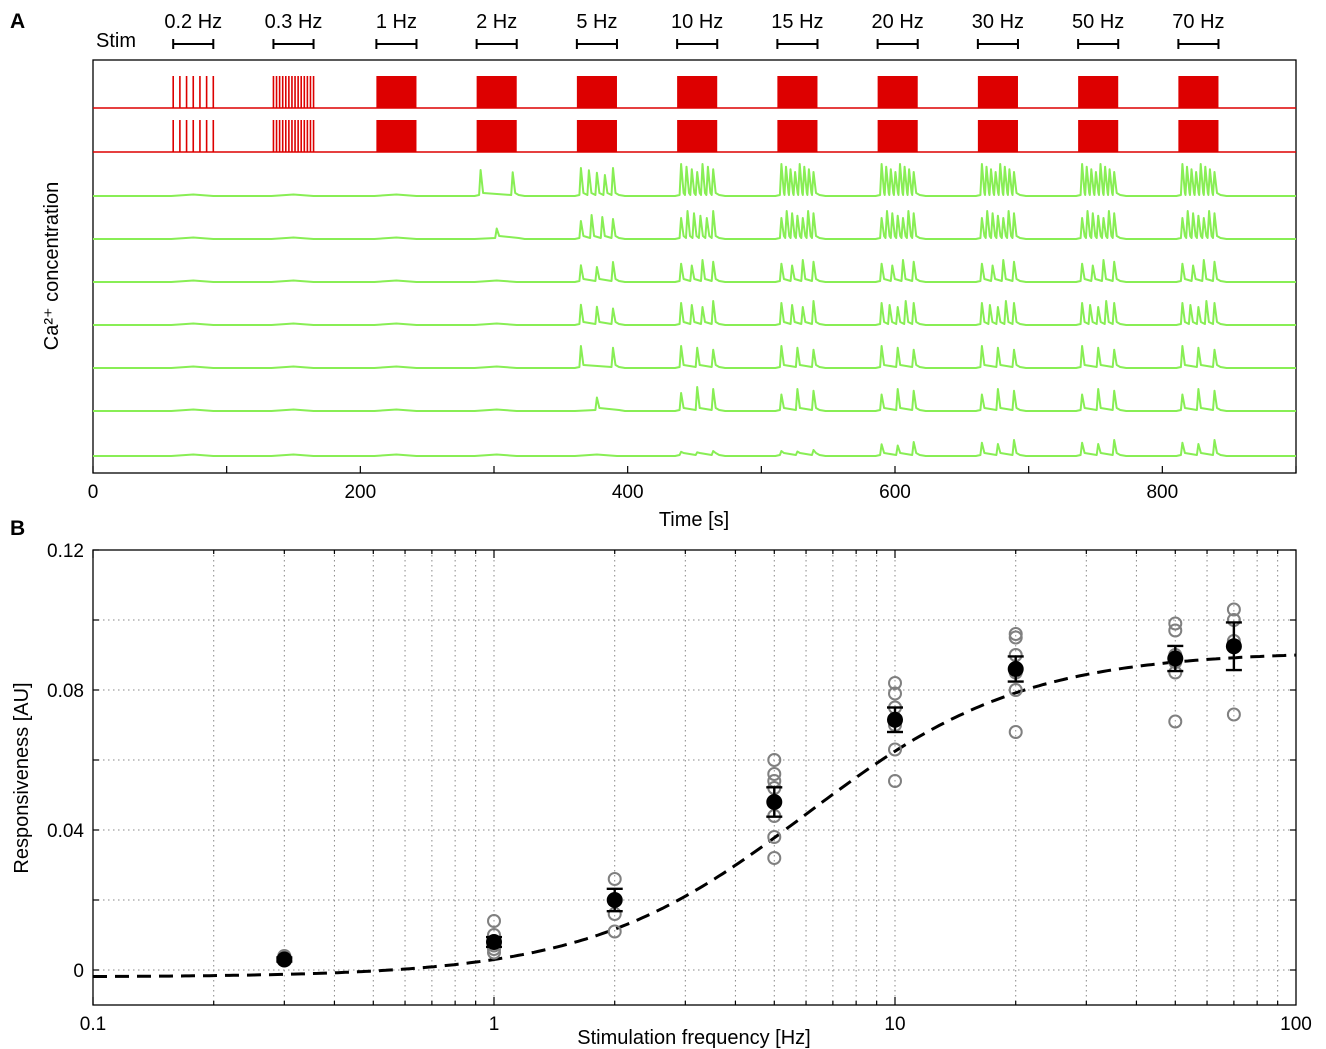 The height and width of the screenshot is (1049, 1326). What do you see at coordinates (628, 492) in the screenshot?
I see `x-tick-label: 400` at bounding box center [628, 492].